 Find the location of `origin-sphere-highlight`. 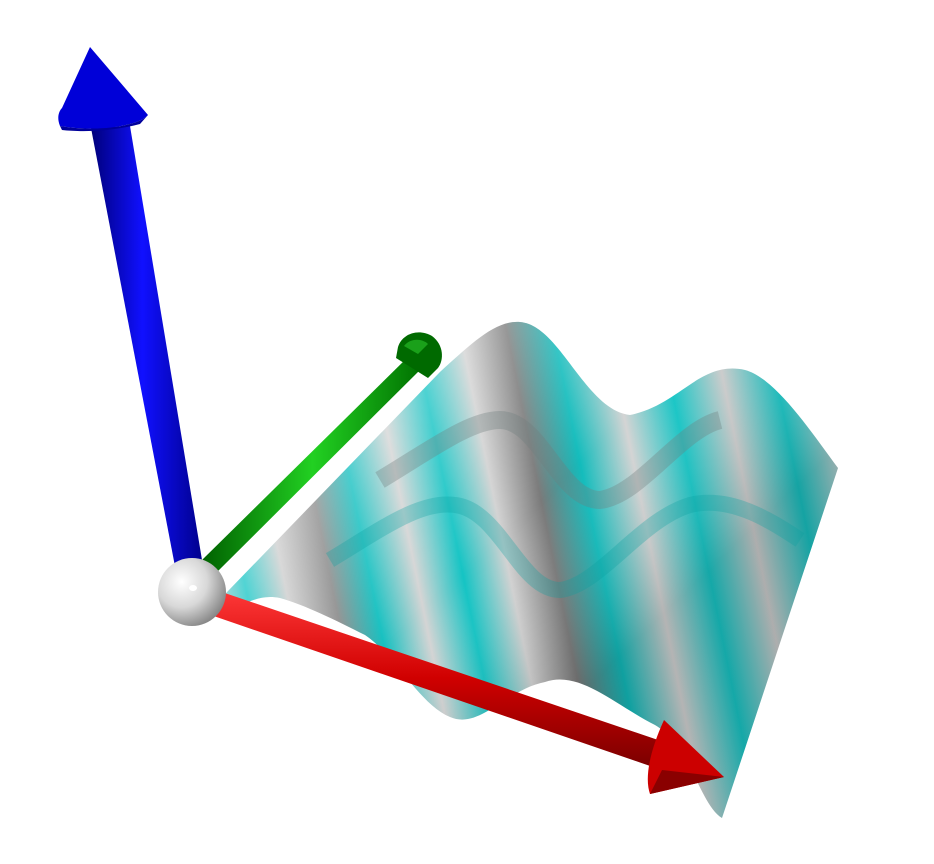

origin-sphere-highlight is located at coordinates (193, 588).